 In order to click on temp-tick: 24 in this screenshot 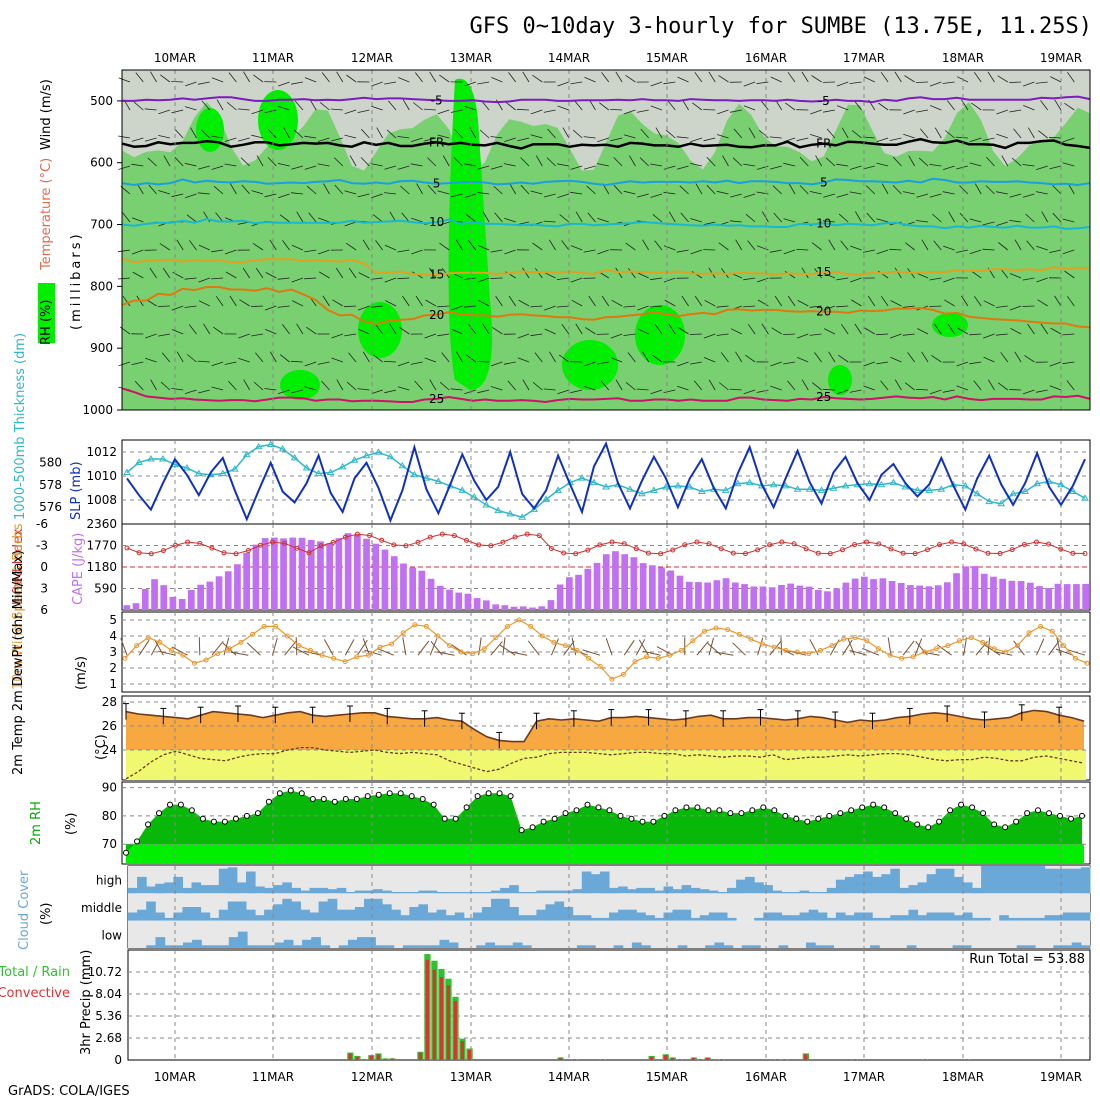, I will do `click(109, 750)`.